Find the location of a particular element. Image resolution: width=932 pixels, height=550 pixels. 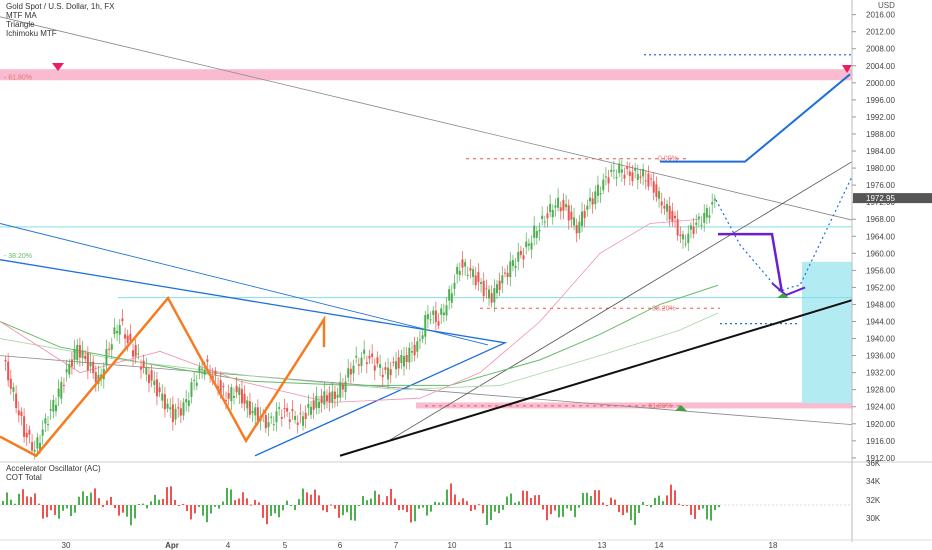

target-marker is located at coordinates (847, 69).